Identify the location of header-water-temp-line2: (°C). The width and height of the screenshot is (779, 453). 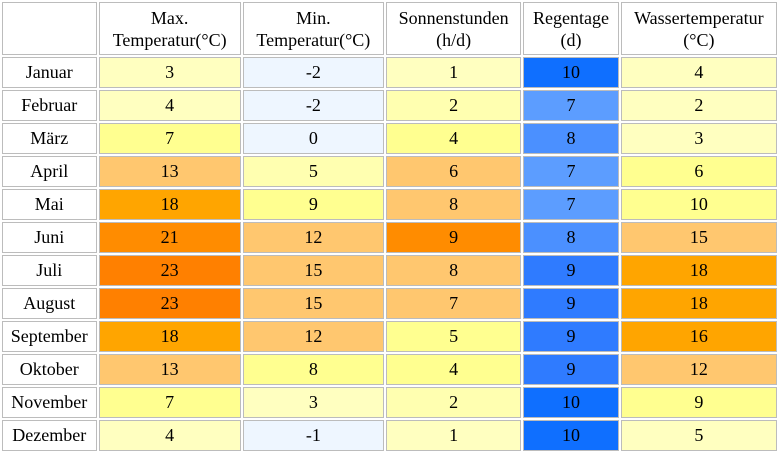
(699, 39).